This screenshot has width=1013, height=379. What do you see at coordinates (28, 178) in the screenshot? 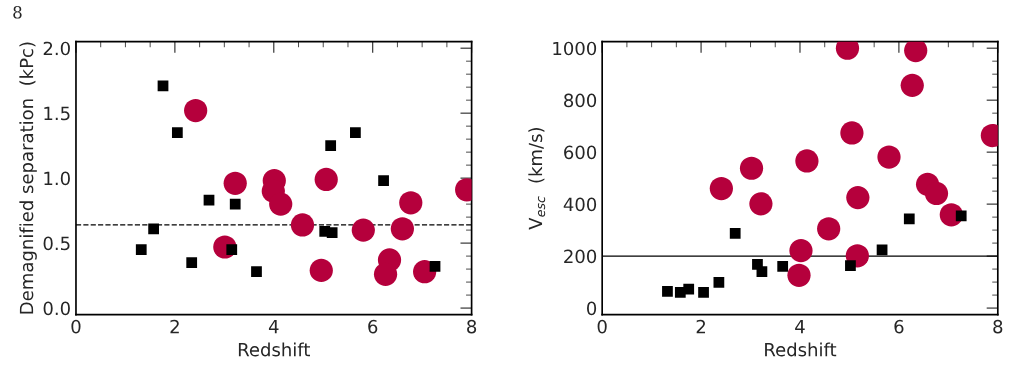
I see `y-axis-title: Demagnified separation (kPc)` at bounding box center [28, 178].